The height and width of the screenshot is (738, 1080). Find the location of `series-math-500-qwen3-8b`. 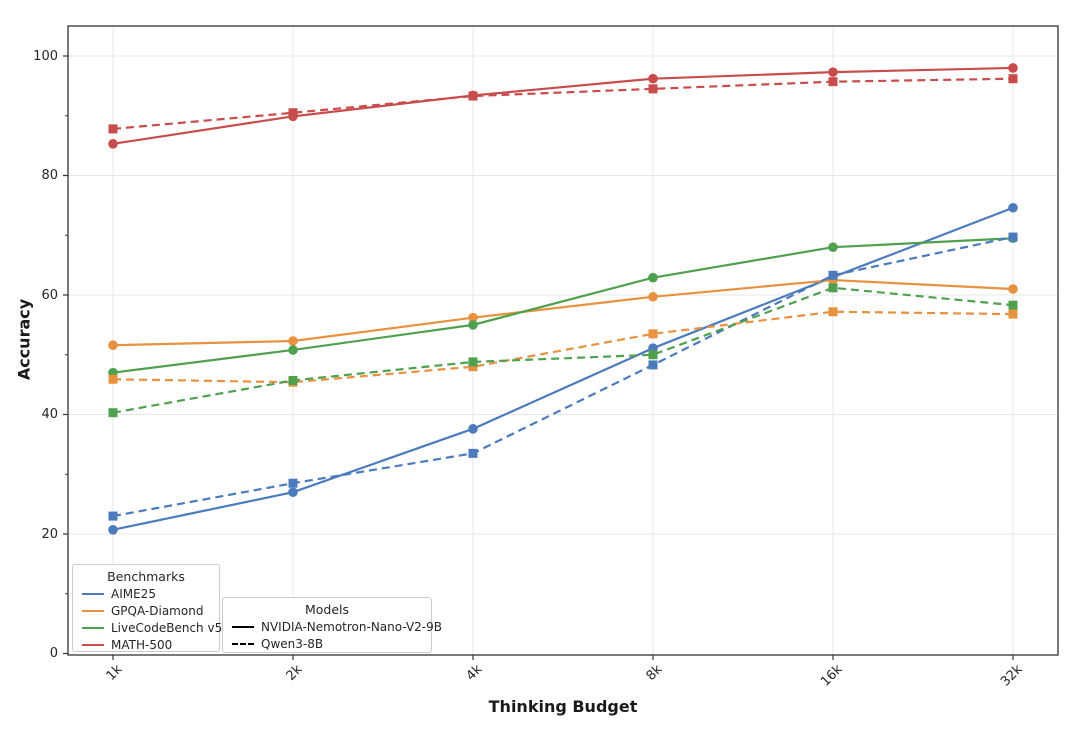

series-math-500-qwen3-8b is located at coordinates (563, 104).